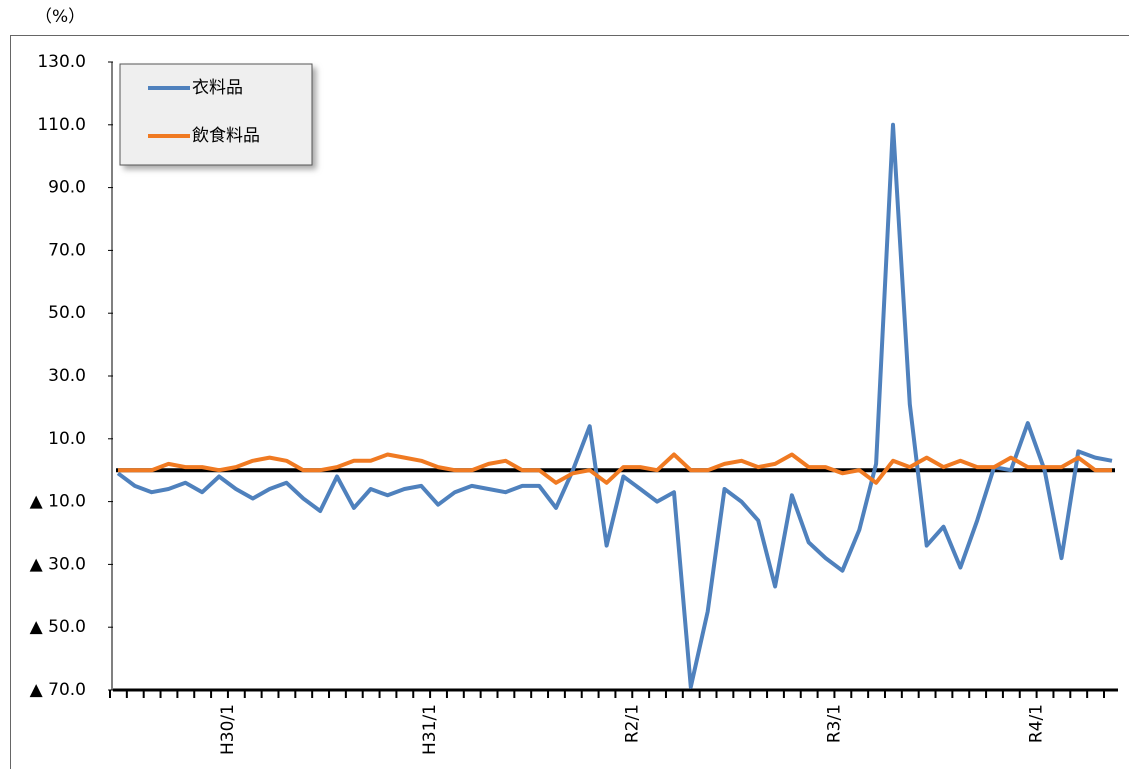 This screenshot has height=769, width=1129. I want to click on y-tick-label: 70.0, so click(67, 250).